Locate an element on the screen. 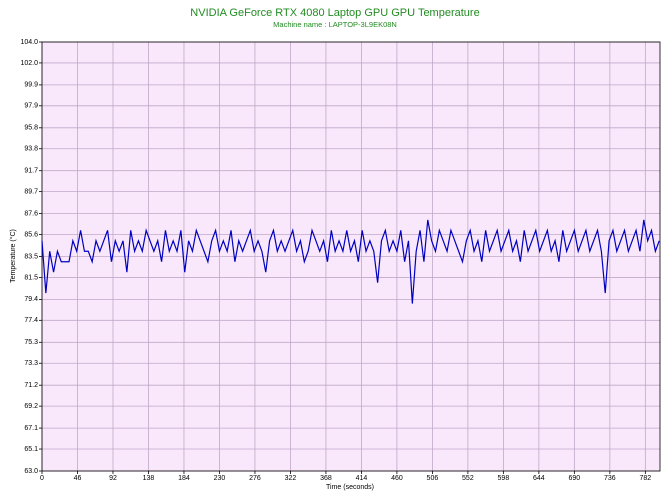 This screenshot has height=503, width=670. y-tick-label: 97.9 is located at coordinates (31, 106).